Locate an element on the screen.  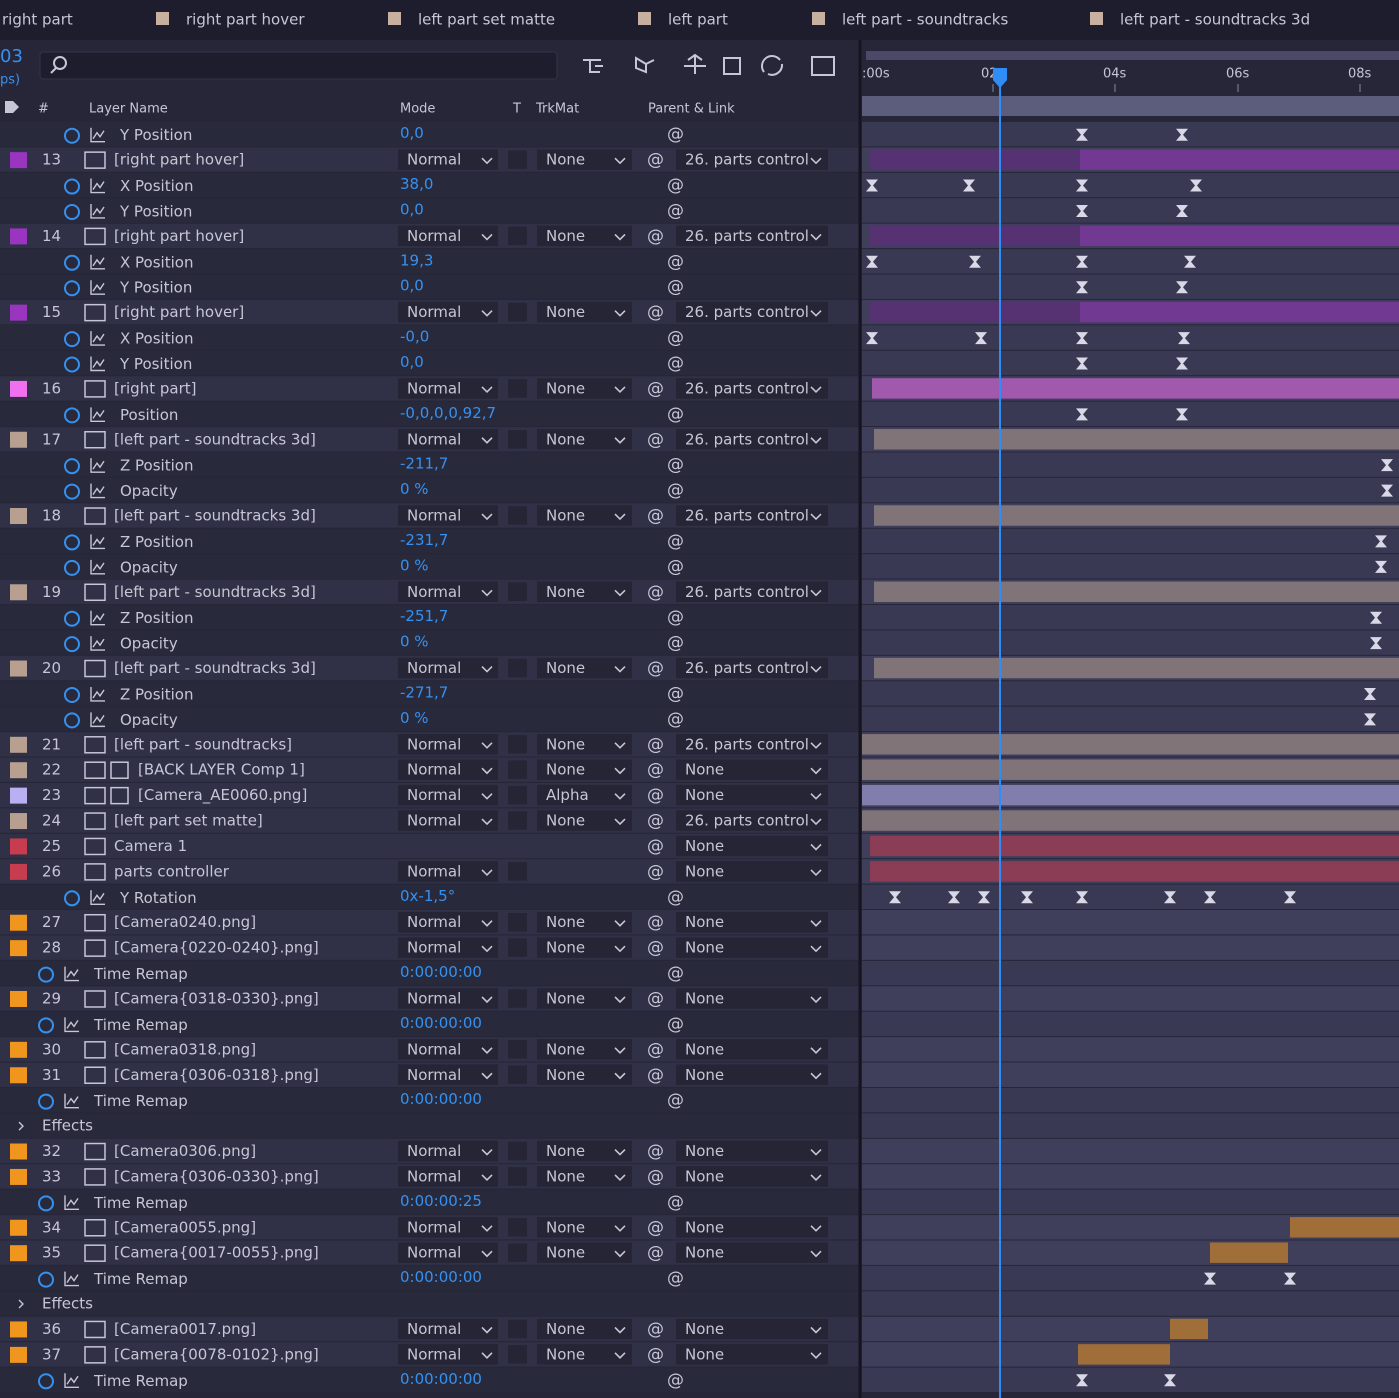
property-value: 19,3 is located at coordinates (416, 260).